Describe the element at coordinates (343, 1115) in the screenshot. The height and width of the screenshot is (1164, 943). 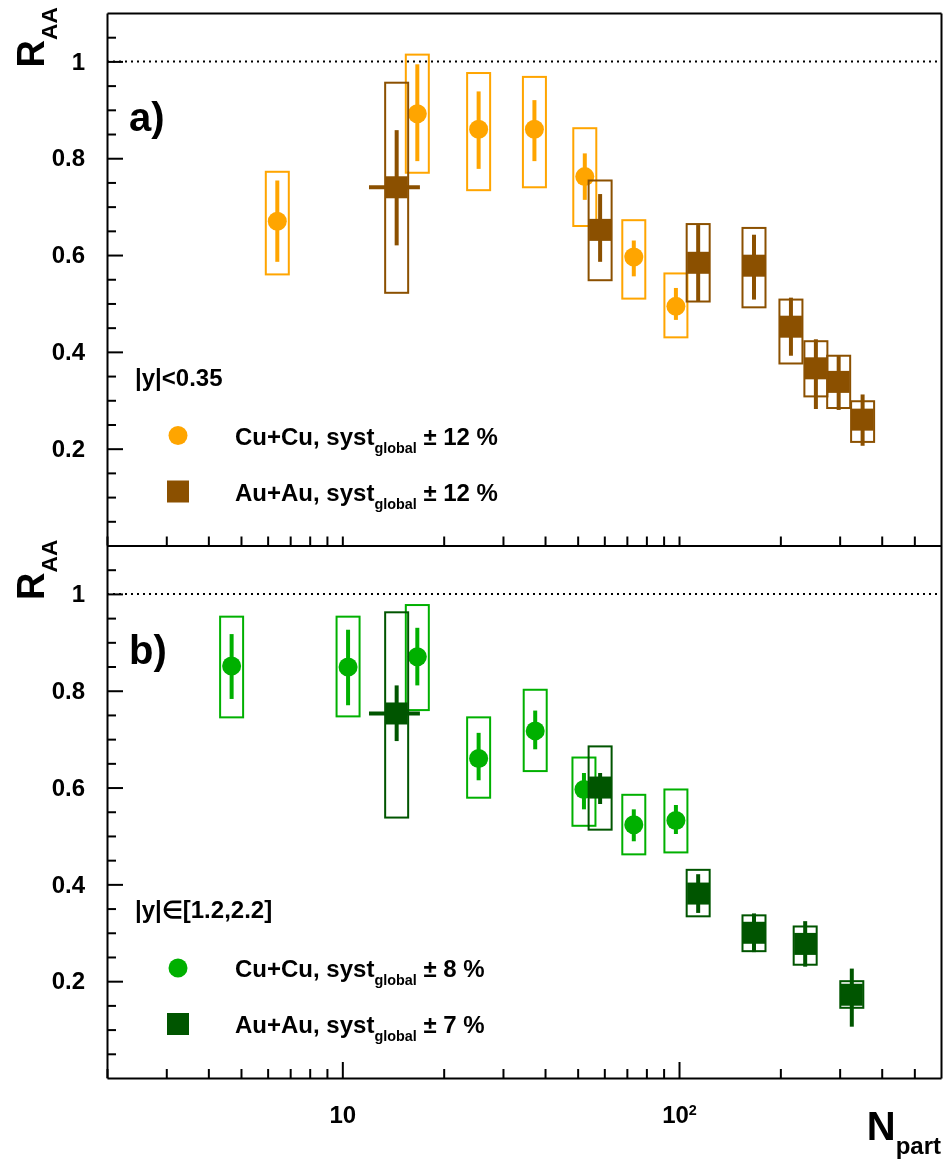
I see `x-tick-label: 10` at that location.